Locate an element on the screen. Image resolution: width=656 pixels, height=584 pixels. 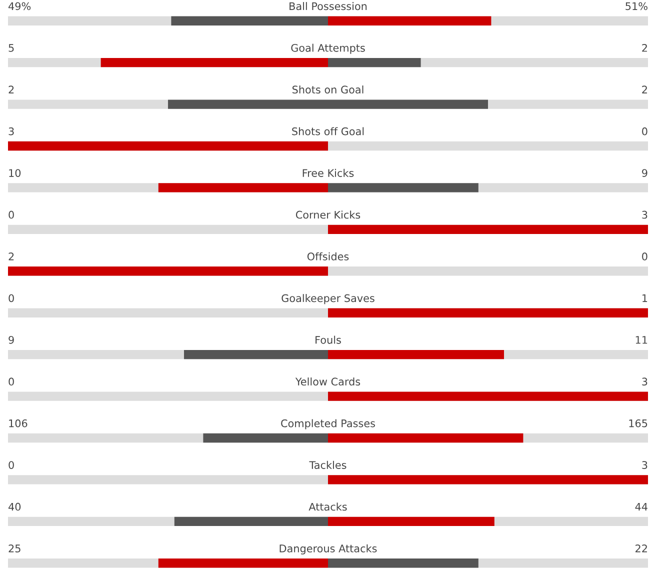
y-tick-label: Completed Passes is located at coordinates (328, 424).